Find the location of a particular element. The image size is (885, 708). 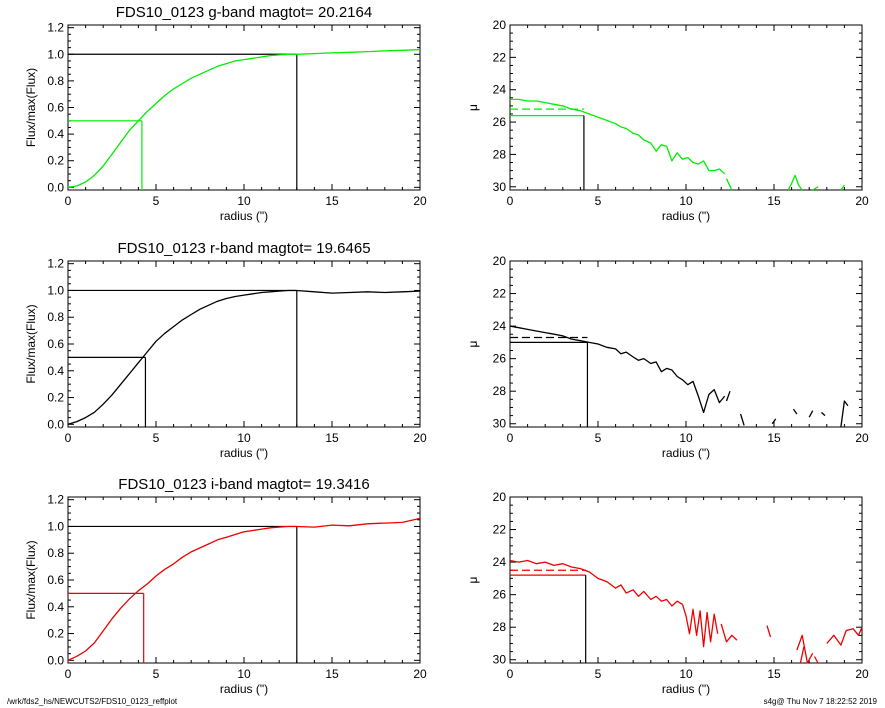

panel-i-surface-brightness: 0 5 10 15 20 20 22 24 26 28 30 radius (") μ is located at coordinates (667, 593).